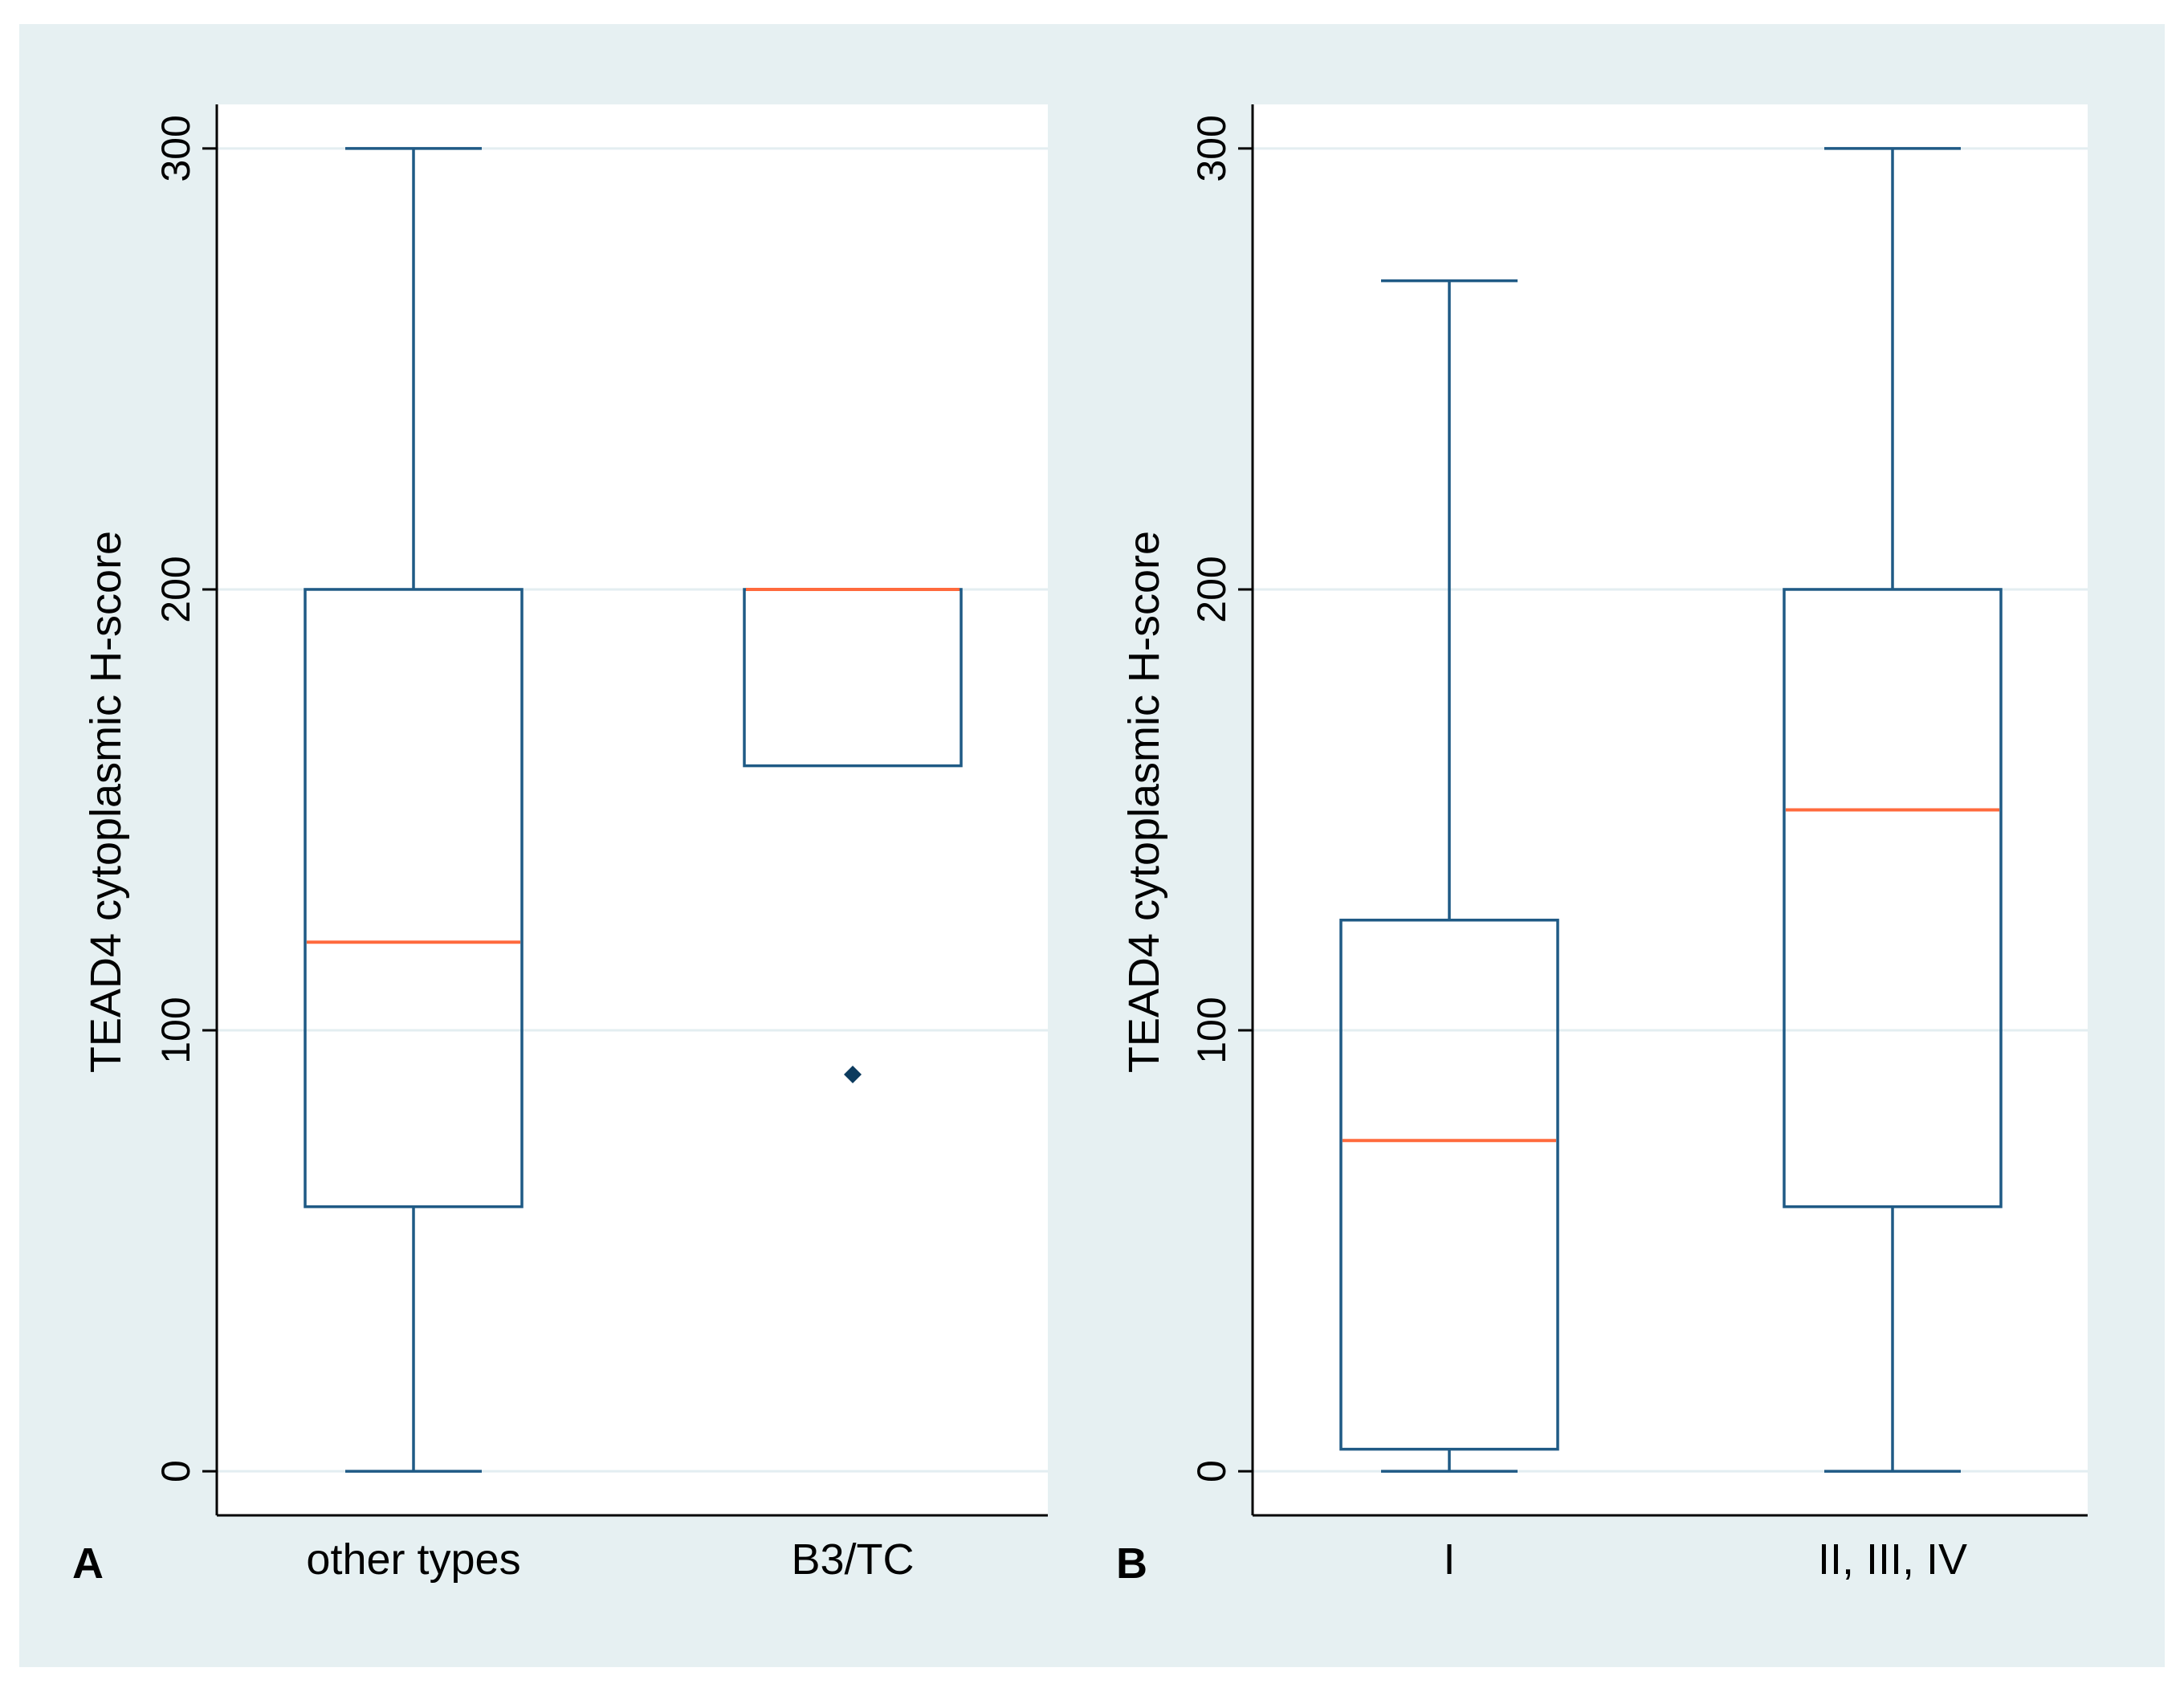 The image size is (2184, 1688). I want to click on x-category-label: B3/TC, so click(852, 1559).